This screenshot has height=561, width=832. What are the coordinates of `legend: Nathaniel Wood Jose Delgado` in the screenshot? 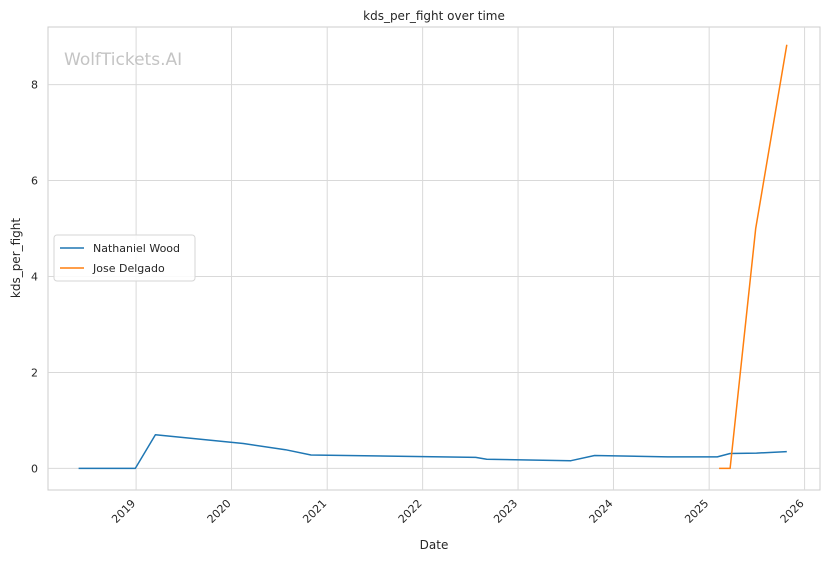 It's located at (124, 258).